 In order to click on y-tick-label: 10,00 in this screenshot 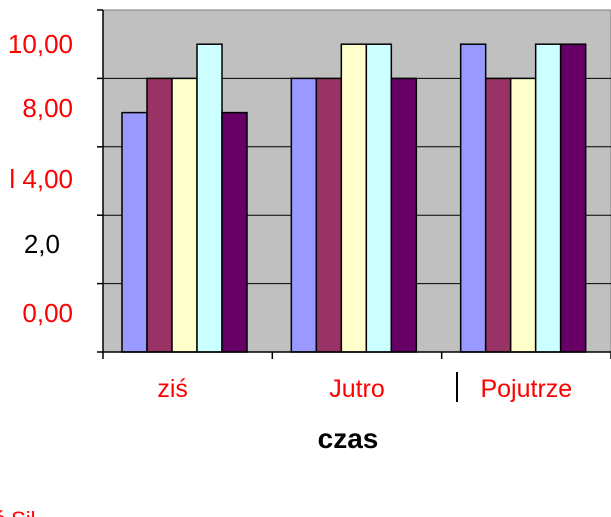, I will do `click(40, 44)`.